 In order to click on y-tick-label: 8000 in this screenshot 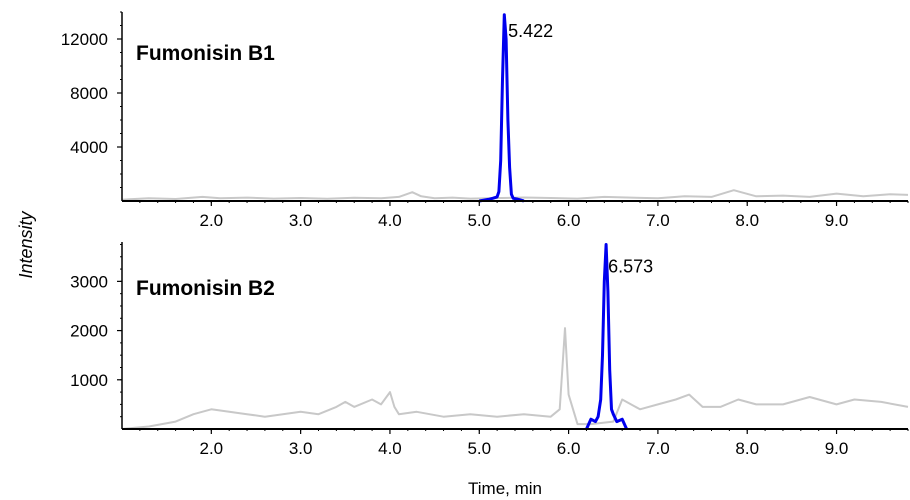, I will do `click(89, 93)`.